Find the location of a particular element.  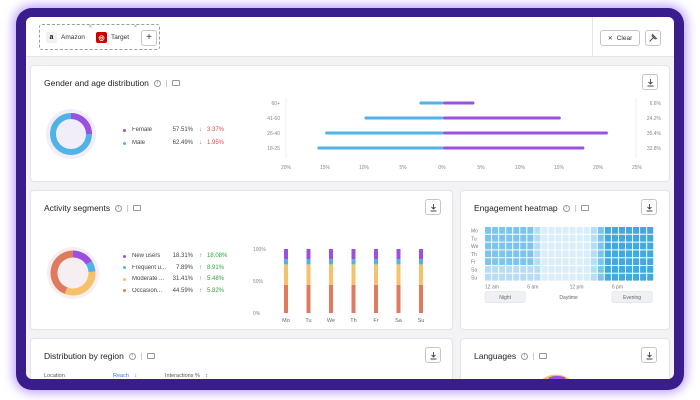

amazon-logo-icon: a is located at coordinates (51, 37).